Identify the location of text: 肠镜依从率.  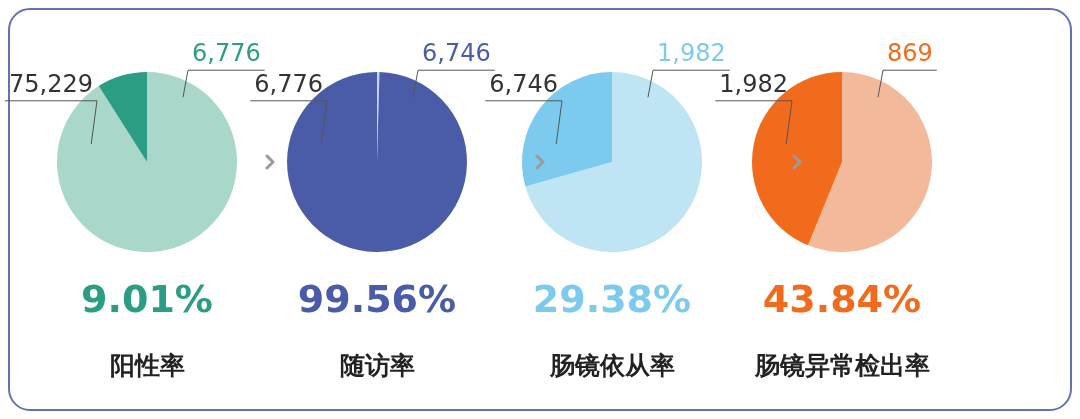
(612, 365).